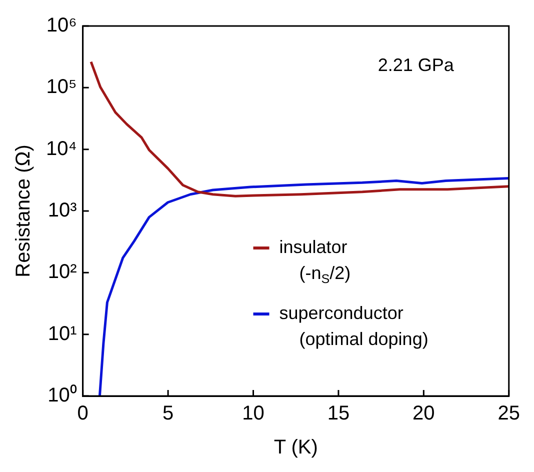 This screenshot has height=472, width=534. I want to click on x-tick-label: 15, so click(338, 413).